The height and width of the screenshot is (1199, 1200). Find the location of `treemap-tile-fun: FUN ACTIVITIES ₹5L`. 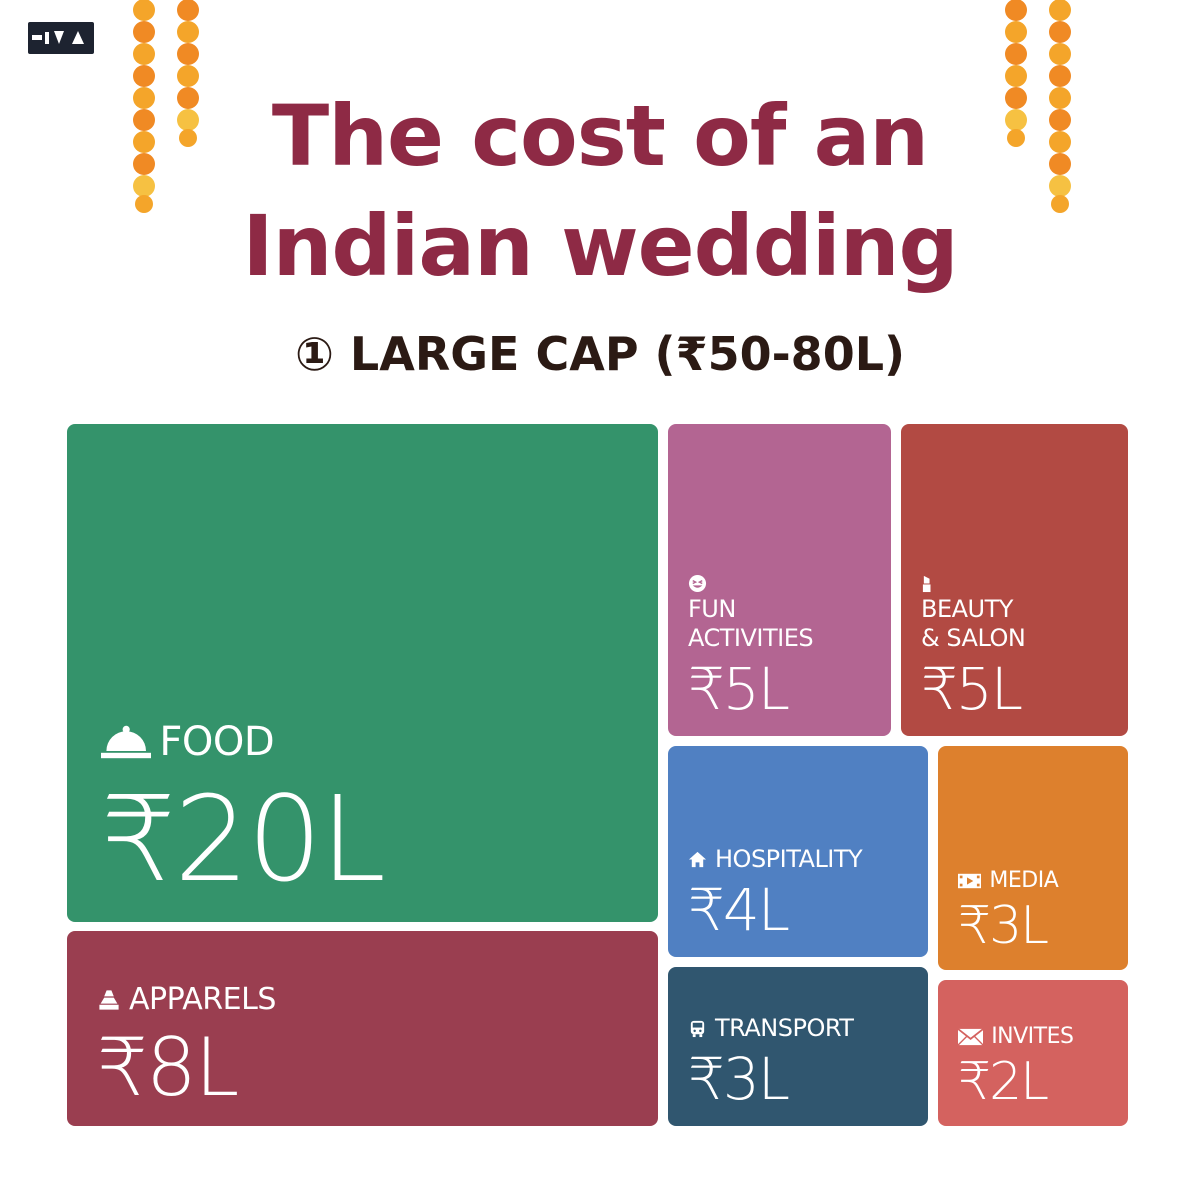

treemap-tile-fun: FUN ACTIVITIES ₹5L is located at coordinates (779, 580).